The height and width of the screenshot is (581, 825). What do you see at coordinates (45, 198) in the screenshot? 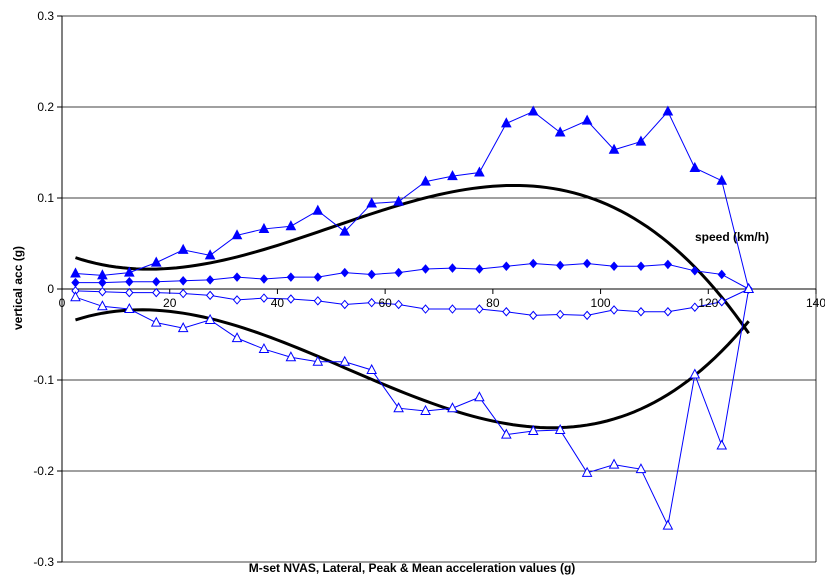
I see `y-tick-label: 0.1` at bounding box center [45, 198].